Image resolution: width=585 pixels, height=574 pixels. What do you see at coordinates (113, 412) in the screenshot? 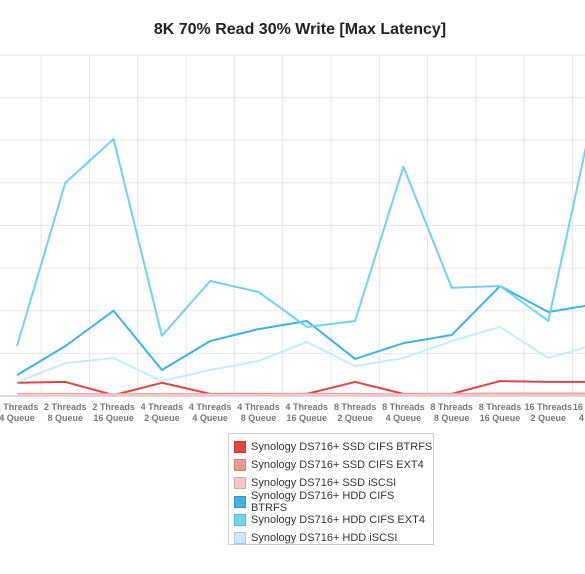
I see `x-tick-label: 2 Threads 16 Queue` at bounding box center [113, 412].